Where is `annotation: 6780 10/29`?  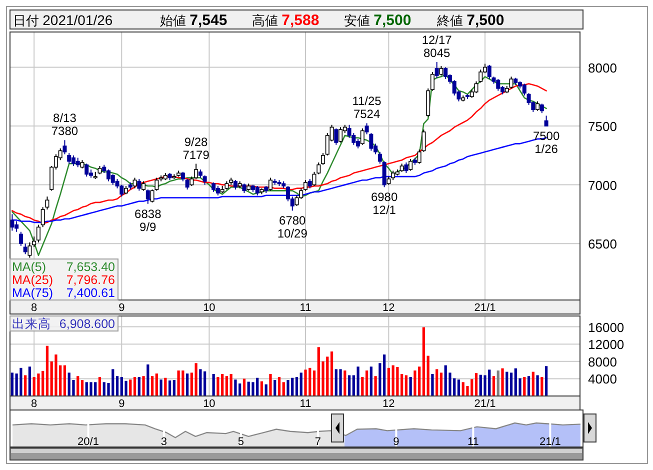
annotation: 6780 10/29 is located at coordinates (292, 227).